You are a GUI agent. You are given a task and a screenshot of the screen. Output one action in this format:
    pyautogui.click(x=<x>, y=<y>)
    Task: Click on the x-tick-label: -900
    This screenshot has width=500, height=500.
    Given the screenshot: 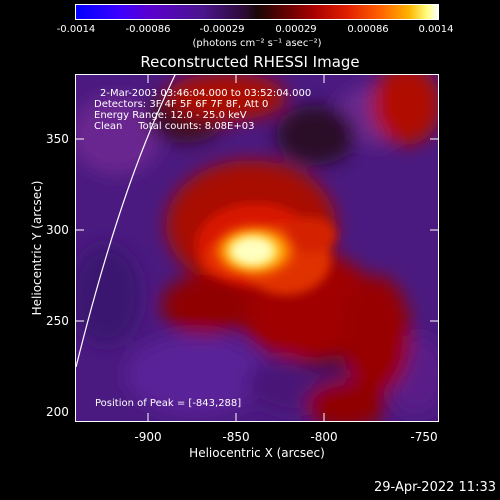 What is the action you would take?
    pyautogui.click(x=148, y=437)
    